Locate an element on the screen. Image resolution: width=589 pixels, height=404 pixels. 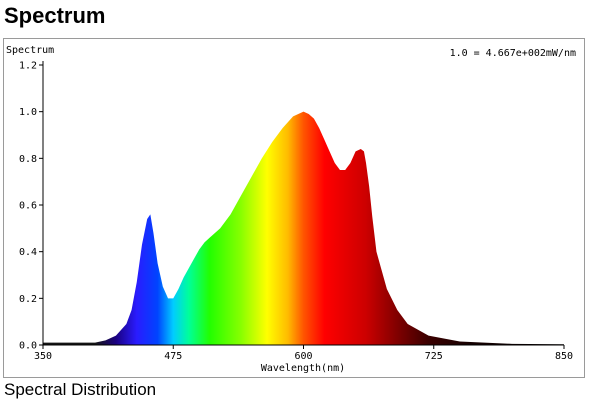
chart-caption: Spectral Distribution is located at coordinates (80, 389).